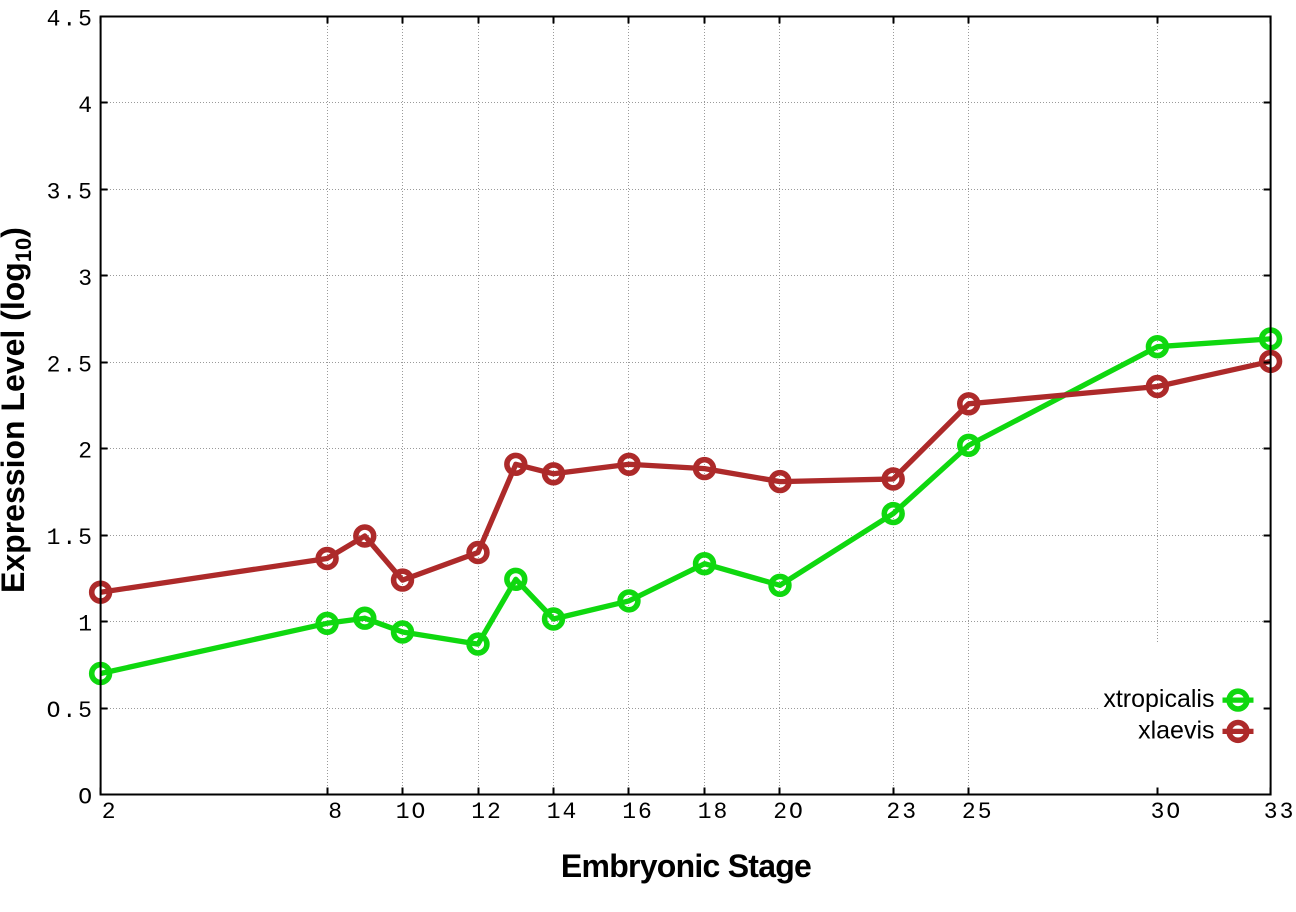 Image resolution: width=1296 pixels, height=912 pixels. What do you see at coordinates (563, 812) in the screenshot?
I see `svg-text: 14` at bounding box center [563, 812].